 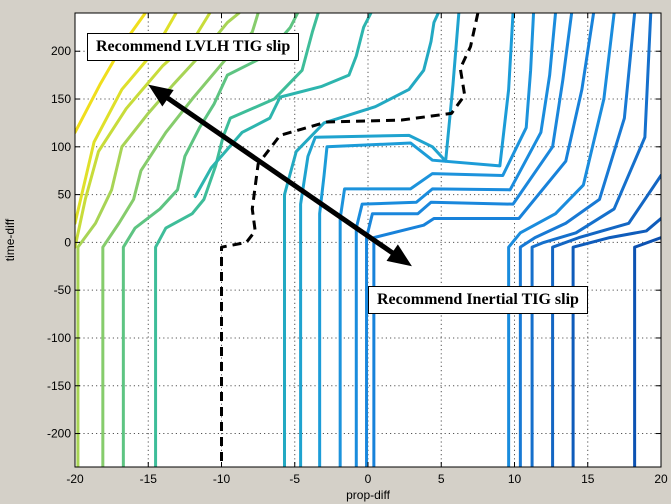 What do you see at coordinates (61, 51) in the screenshot?
I see `y-tick-label: 200` at bounding box center [61, 51].